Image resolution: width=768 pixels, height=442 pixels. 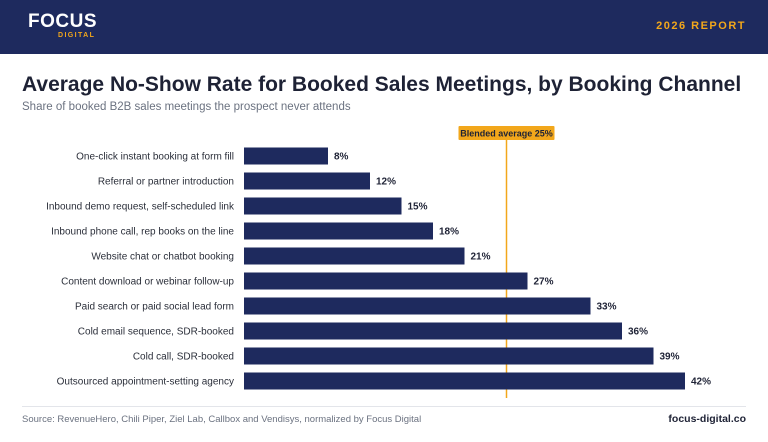 I want to click on value-label: 36%, so click(x=638, y=332).